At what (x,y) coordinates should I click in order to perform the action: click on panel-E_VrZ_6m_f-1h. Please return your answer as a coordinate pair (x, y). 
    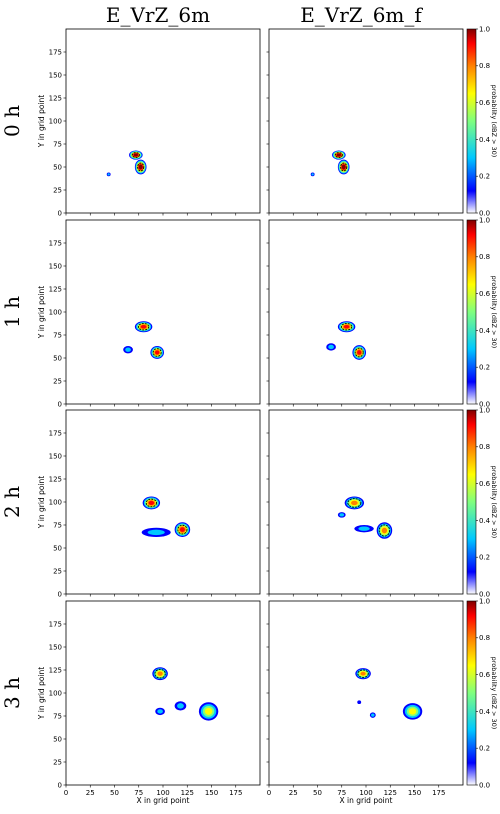
    Looking at the image, I should click on (365, 313).